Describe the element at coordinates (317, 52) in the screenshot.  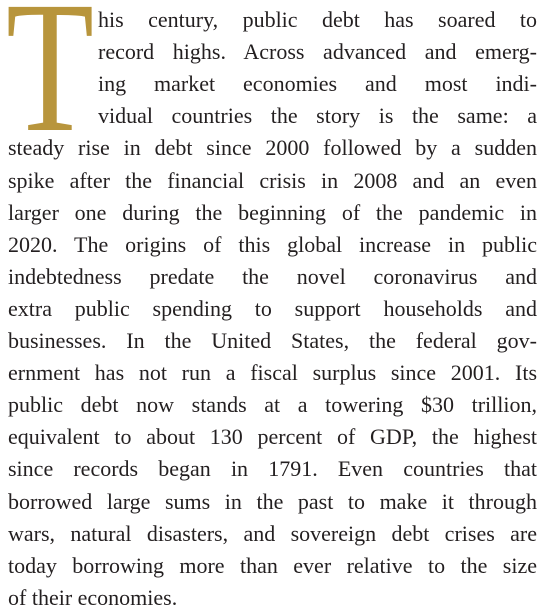
I see `text-line: record highs. Across advanced and emerg-` at that location.